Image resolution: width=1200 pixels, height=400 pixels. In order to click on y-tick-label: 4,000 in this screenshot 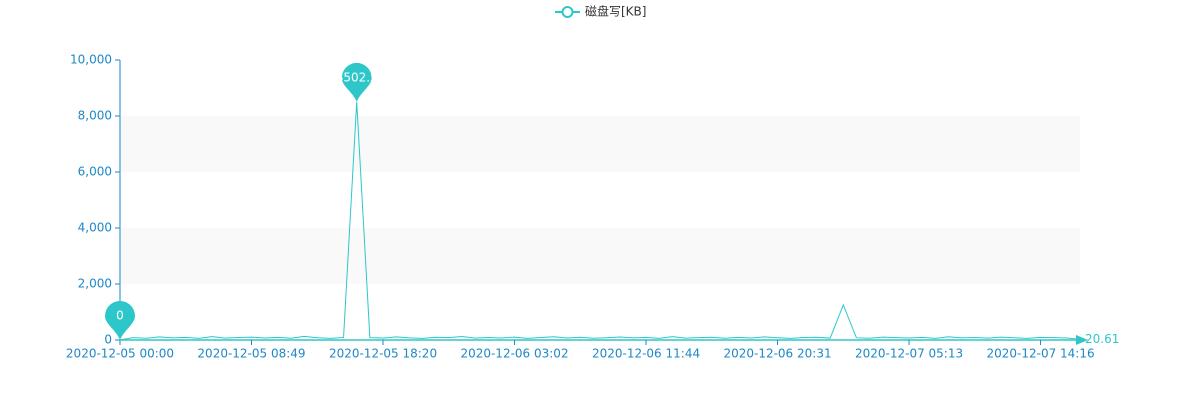, I will do `click(95, 228)`.